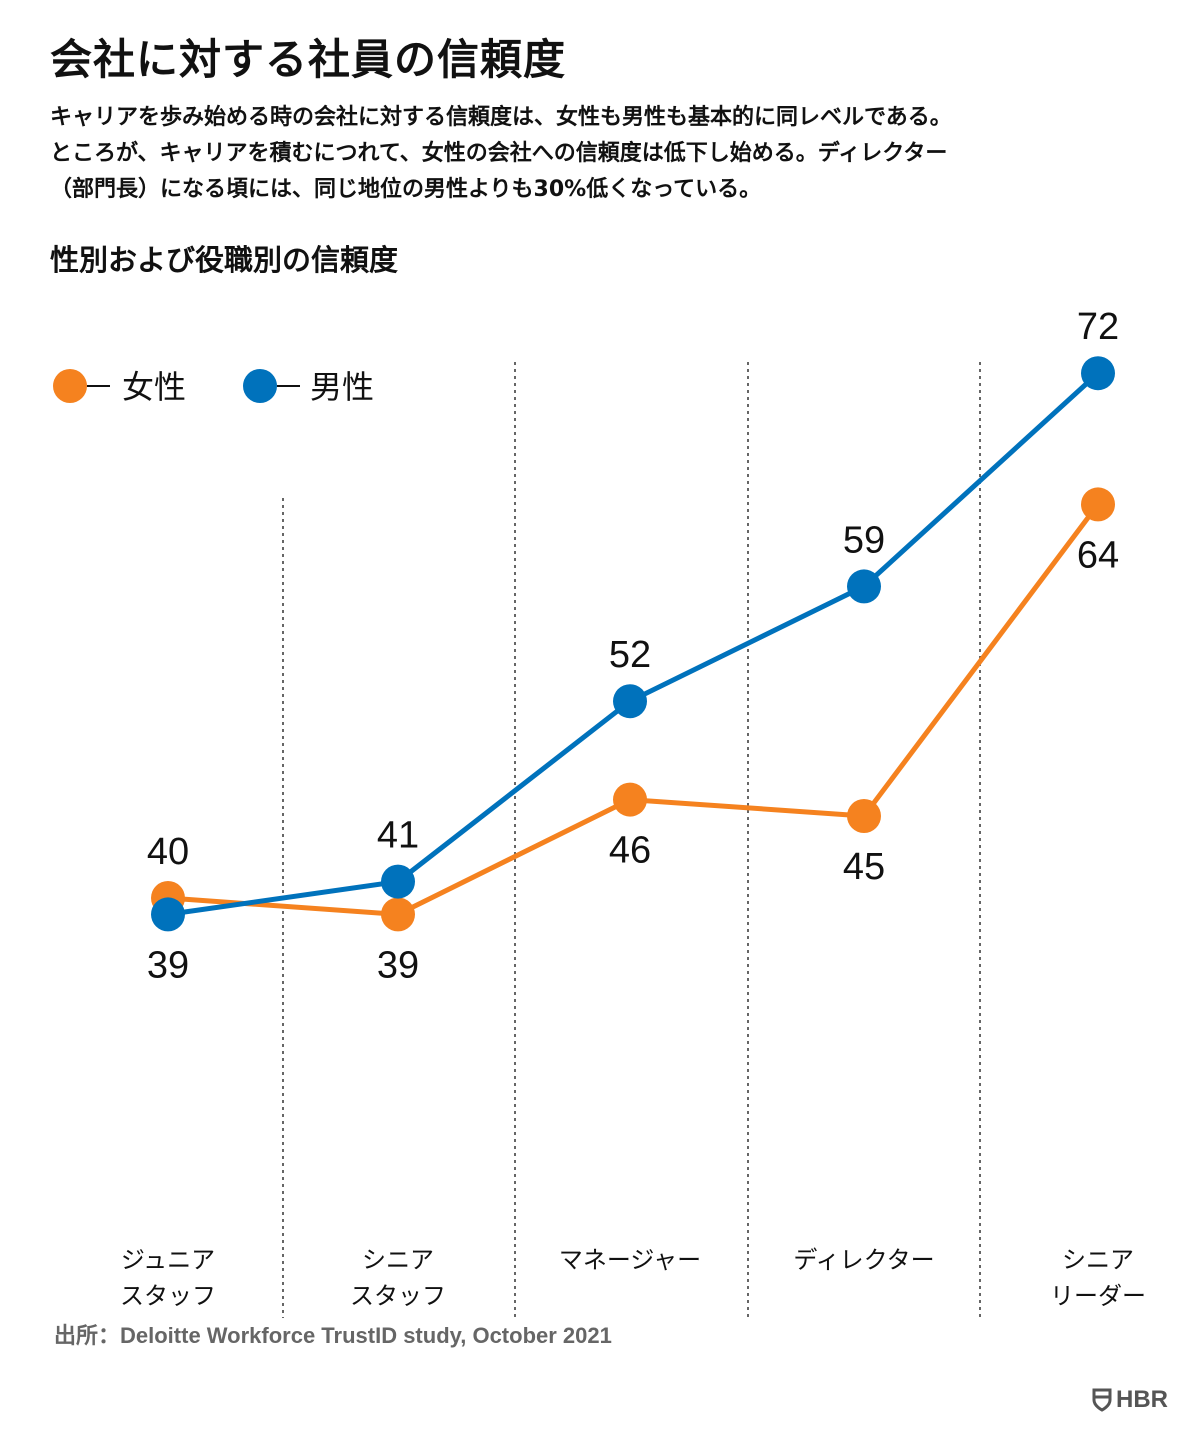 This screenshot has height=1454, width=1200. What do you see at coordinates (224, 260) in the screenshot?
I see `chart-heading: 性別および役職別の信頼度` at bounding box center [224, 260].